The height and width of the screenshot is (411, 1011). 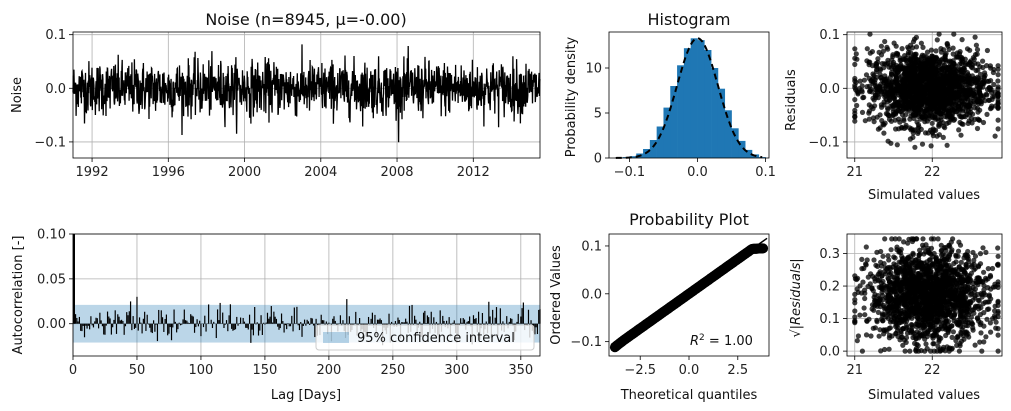 I want to click on probability-ylabel: Ordered Values, so click(x=556, y=295).